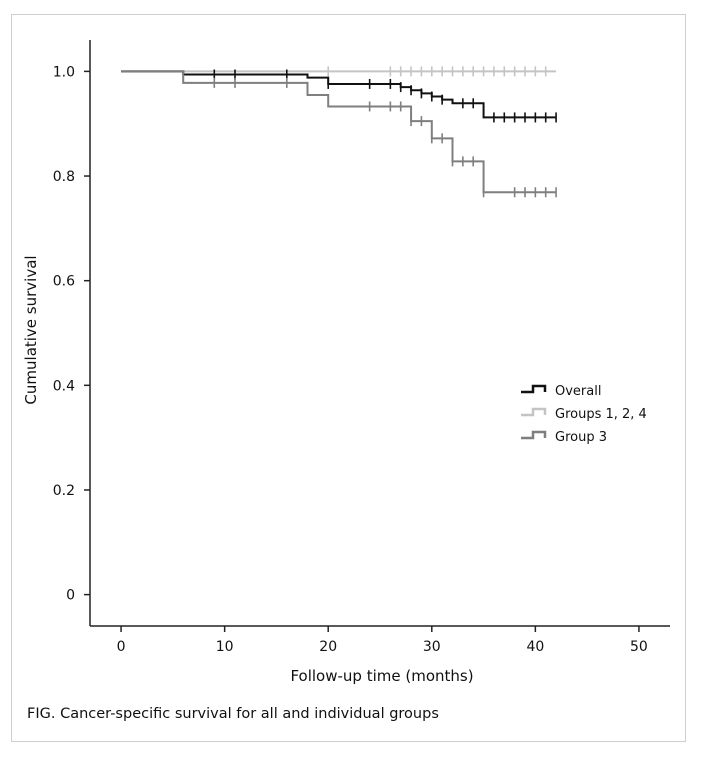 The width and height of the screenshot is (702, 760). Describe the element at coordinates (64, 491) in the screenshot. I see `y-tick-label: 0.2` at that location.